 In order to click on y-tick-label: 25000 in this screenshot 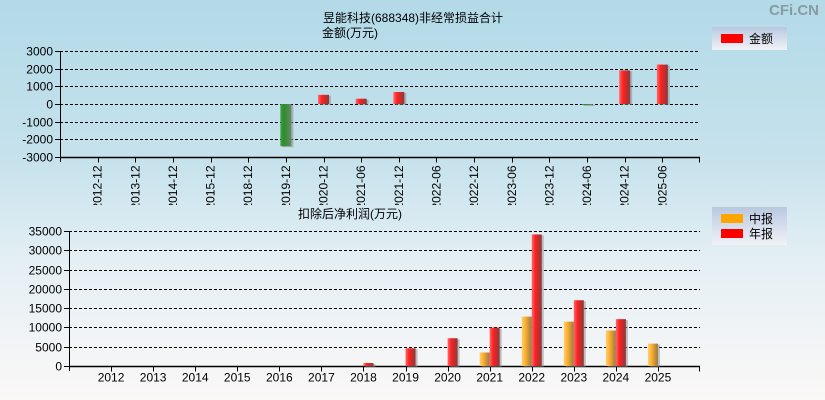, I will do `click(46, 271)`.